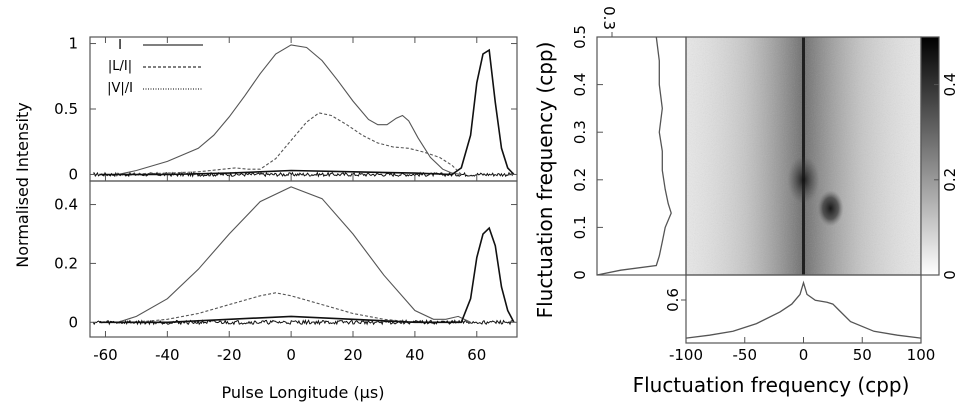  What do you see at coordinates (66, 263) in the screenshot?
I see `y-tick-label: 0.2` at bounding box center [66, 263].